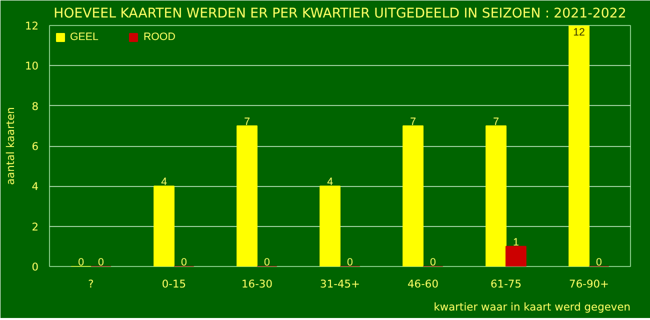 The width and height of the screenshot is (650, 320). I want to click on chart-title: HOEVEEL KAARTEN WERDEN ER PER KWARTIER UITGEDEELD IN SEIZOEN : 2021-2022, so click(340, 14).